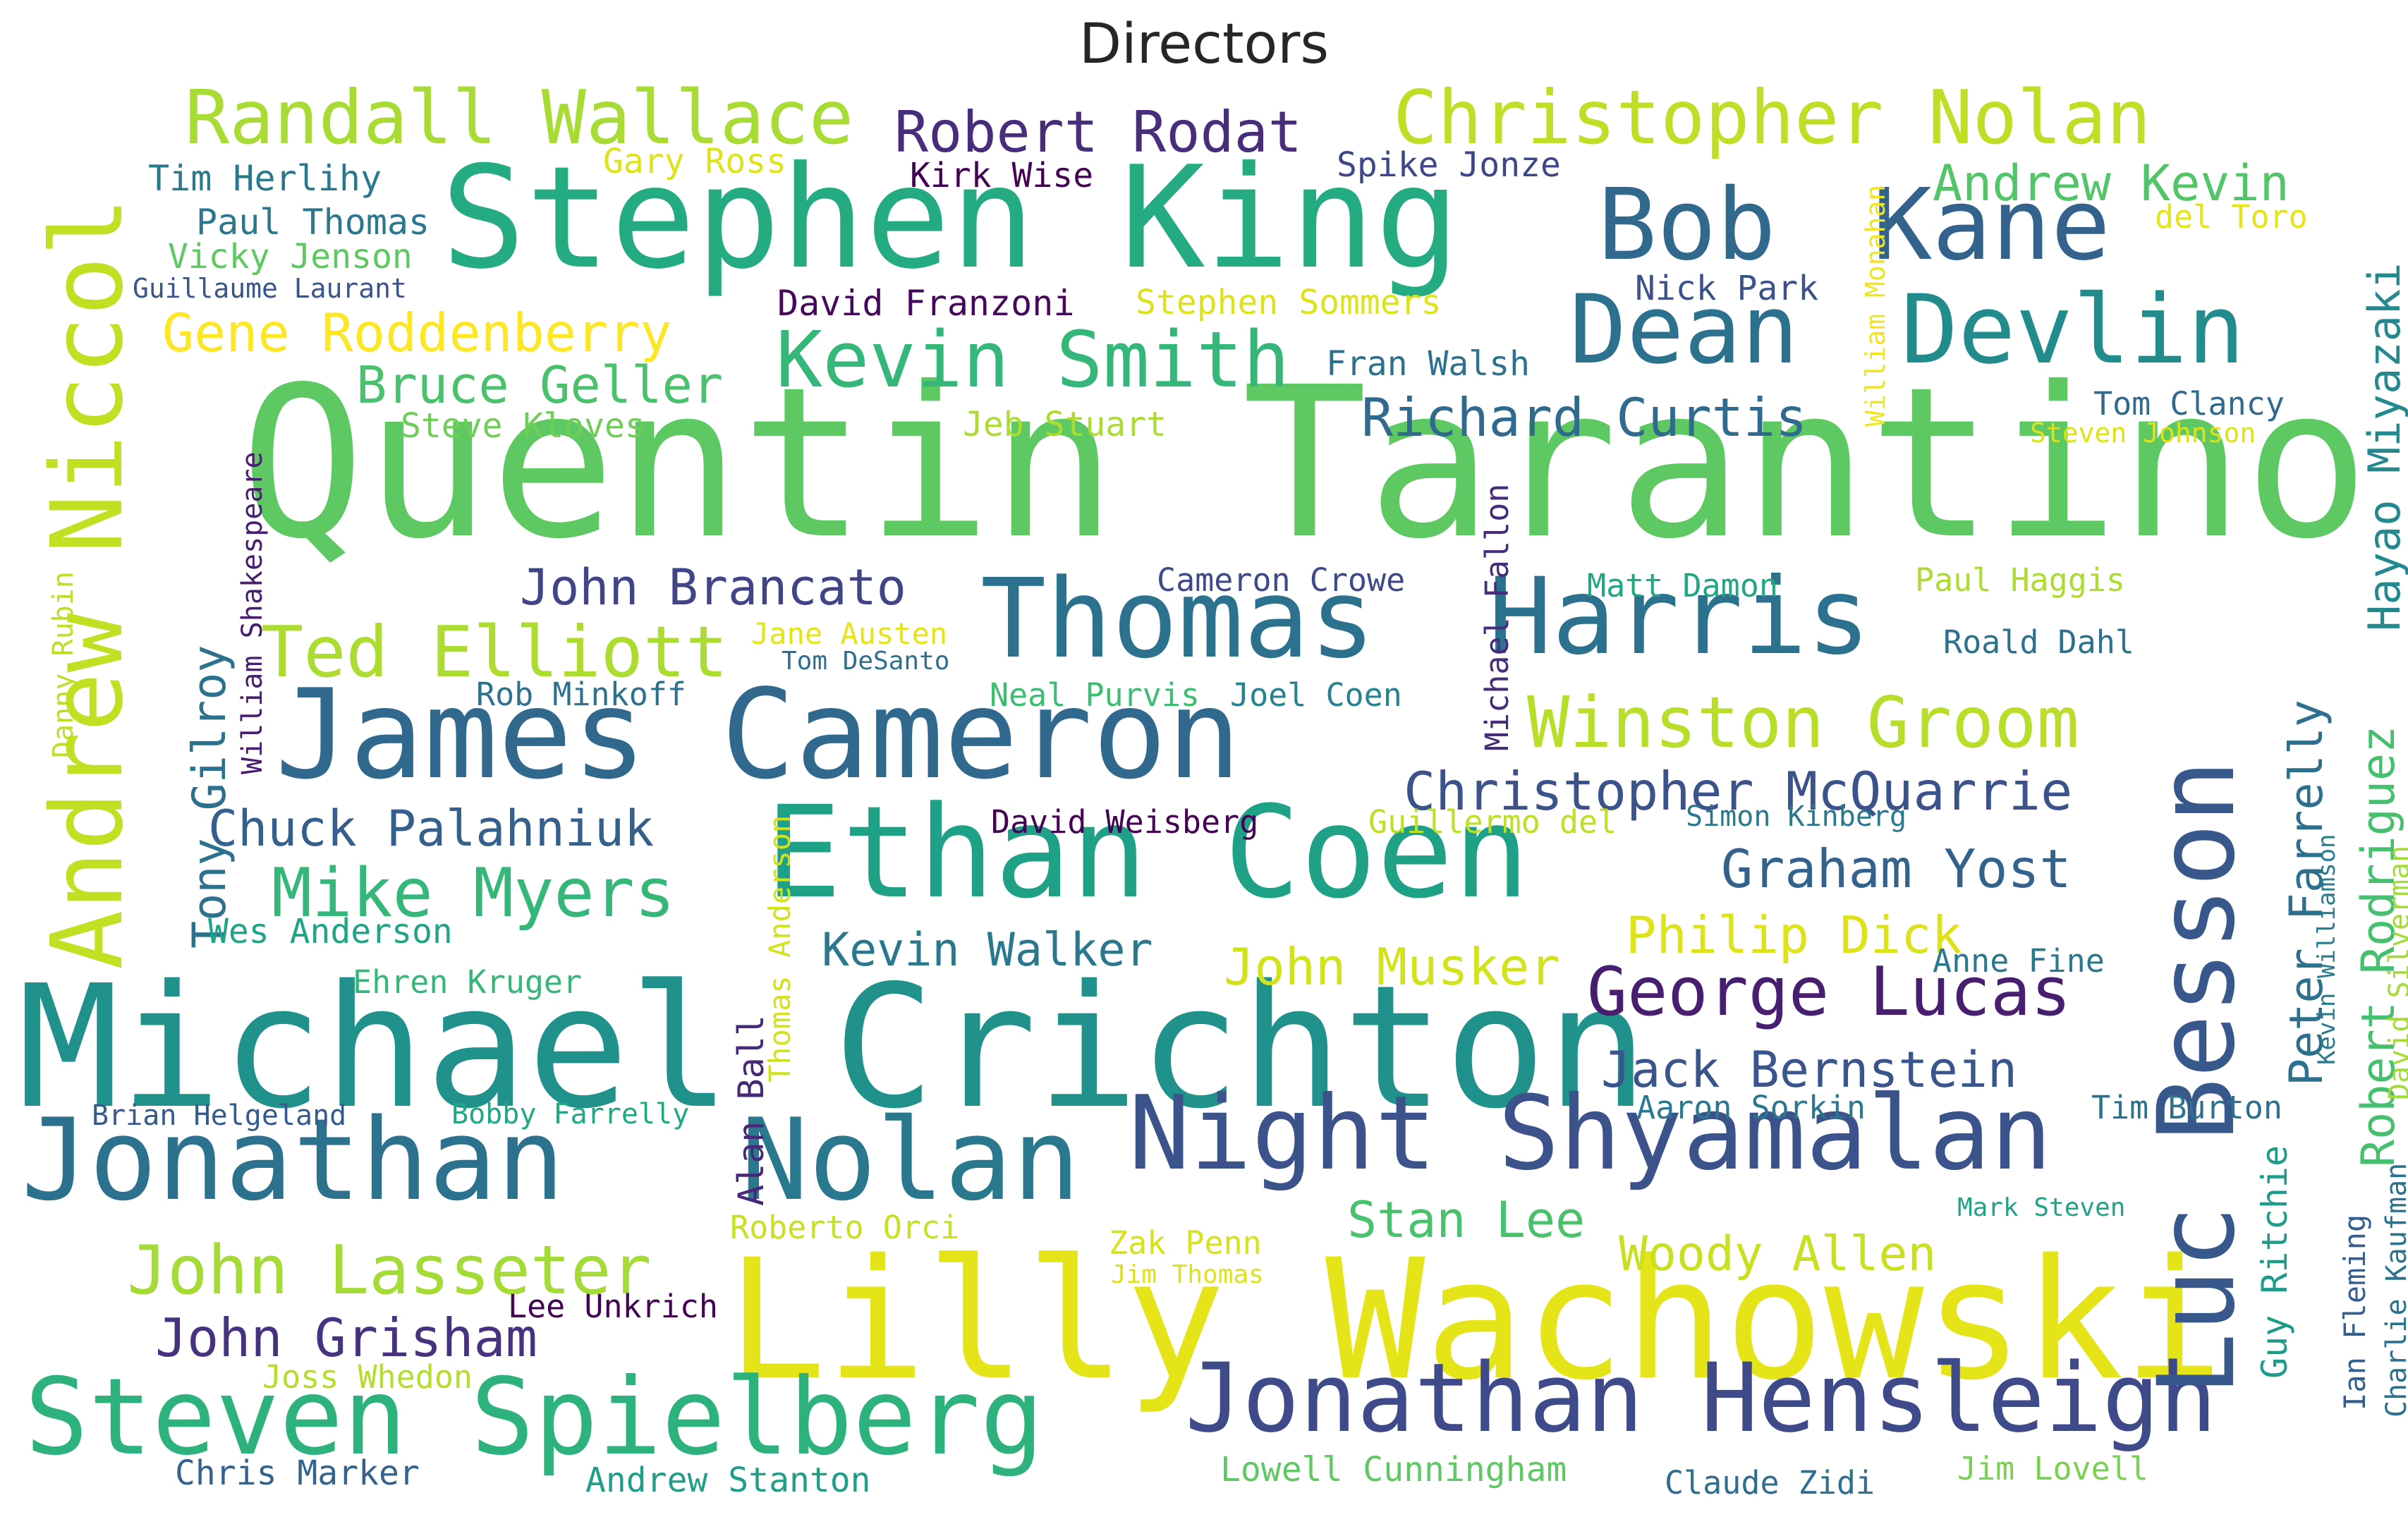 Image resolution: width=2408 pixels, height=1524 pixels. What do you see at coordinates (1033, 360) in the screenshot?
I see `word-kevin-smith: Kevin Smith` at bounding box center [1033, 360].